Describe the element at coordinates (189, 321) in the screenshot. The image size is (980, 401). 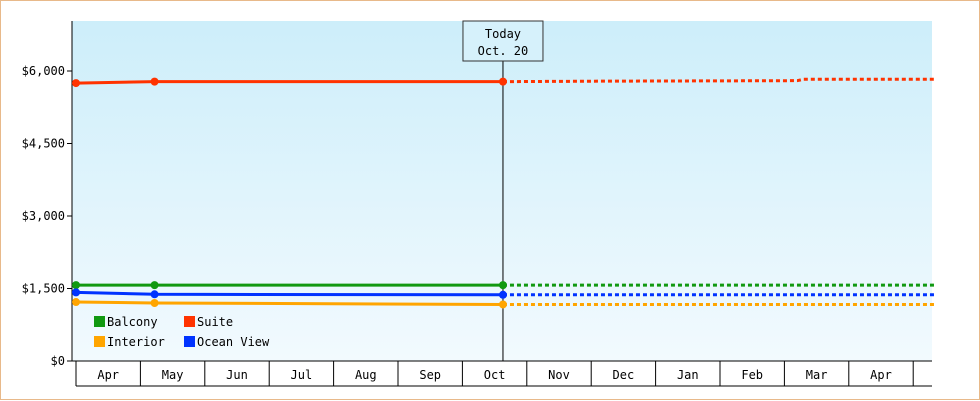
I see `legend-swatch-suite` at that location.